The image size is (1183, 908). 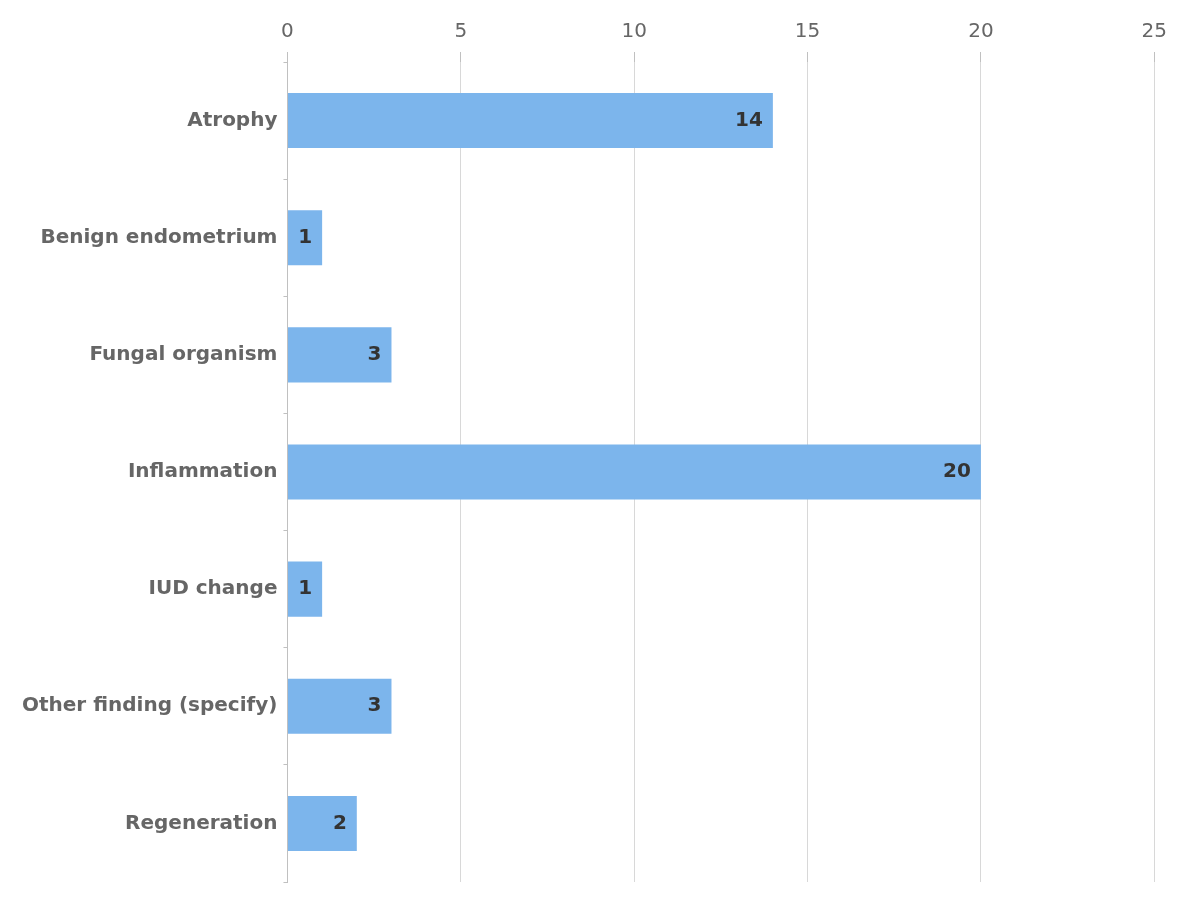 What do you see at coordinates (149, 704) in the screenshot?
I see `y-tick-label: Other finding (specify)` at bounding box center [149, 704].